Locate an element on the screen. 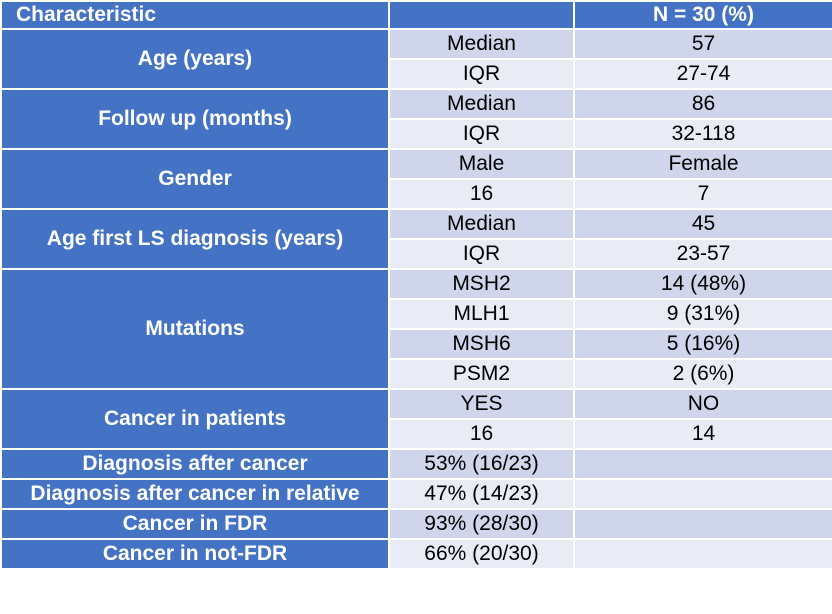  row-label-age-first-ls-diagnosis: Age first LS diagnosis (years) is located at coordinates (195, 239).